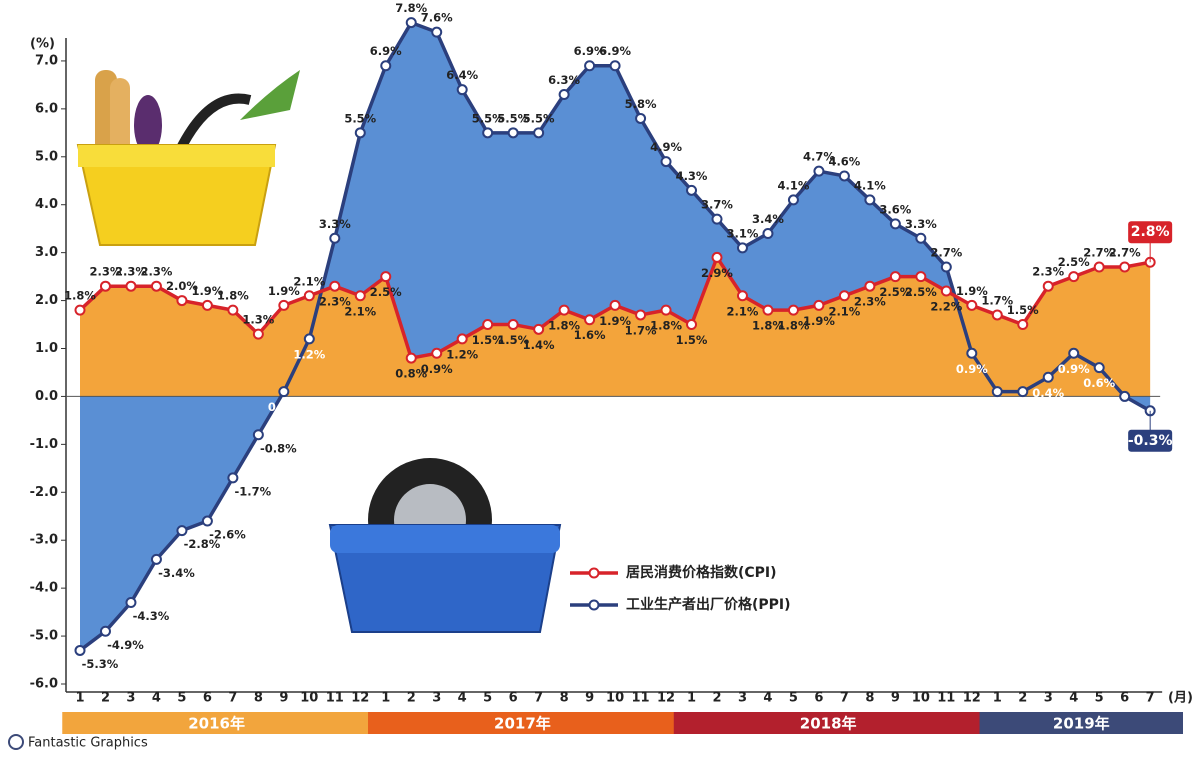 This screenshot has height=759, width=1200. I want to click on value-label: -4.9%, so click(125, 645).